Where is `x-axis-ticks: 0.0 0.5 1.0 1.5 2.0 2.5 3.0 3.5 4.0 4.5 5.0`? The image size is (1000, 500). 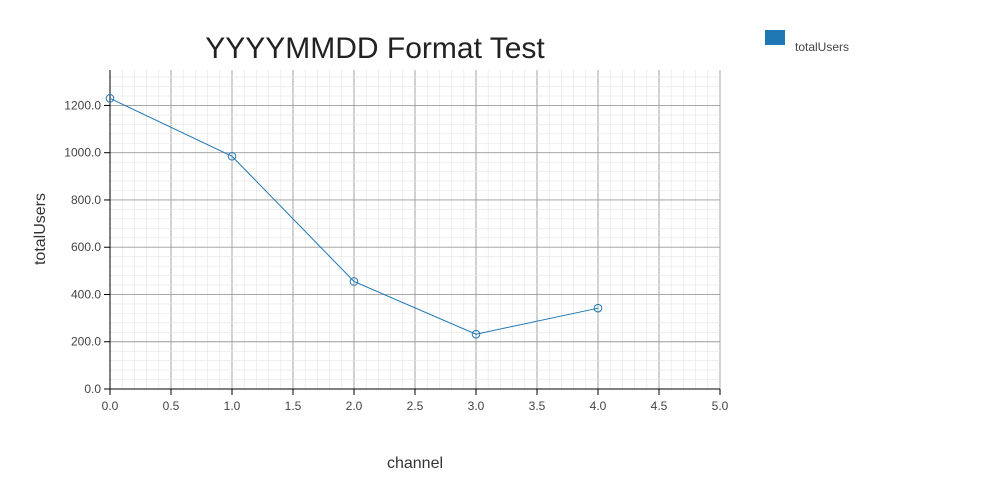
x-axis-ticks: 0.0 0.5 1.0 1.5 2.0 2.5 3.0 3.5 4.0 4.5 5.0 is located at coordinates (415, 401).